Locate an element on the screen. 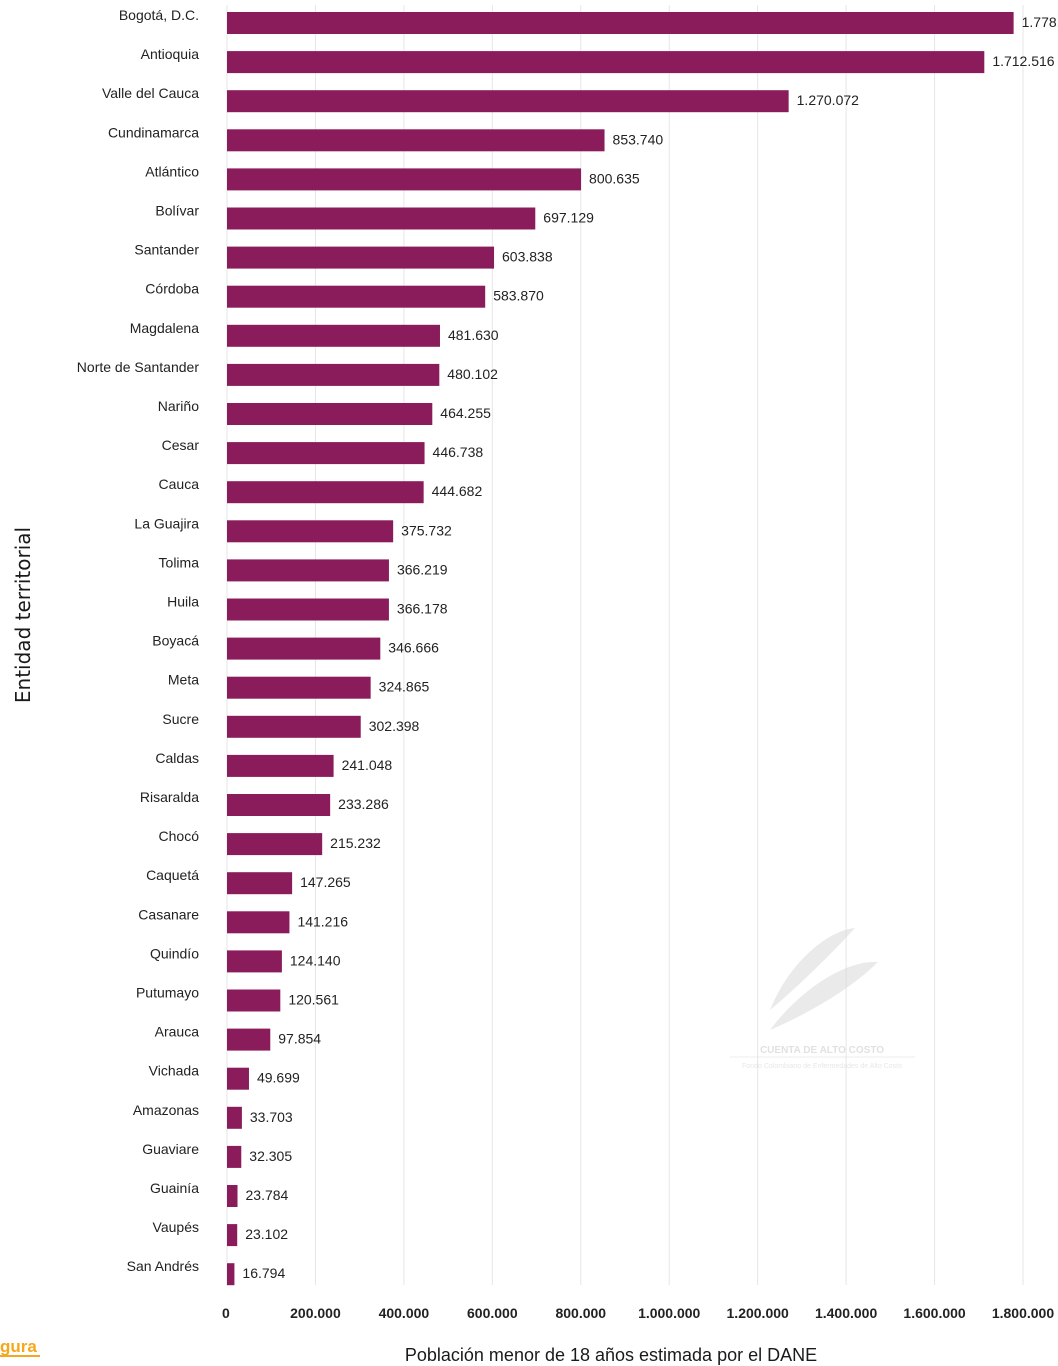  category-label: Cesar is located at coordinates (181, 445).